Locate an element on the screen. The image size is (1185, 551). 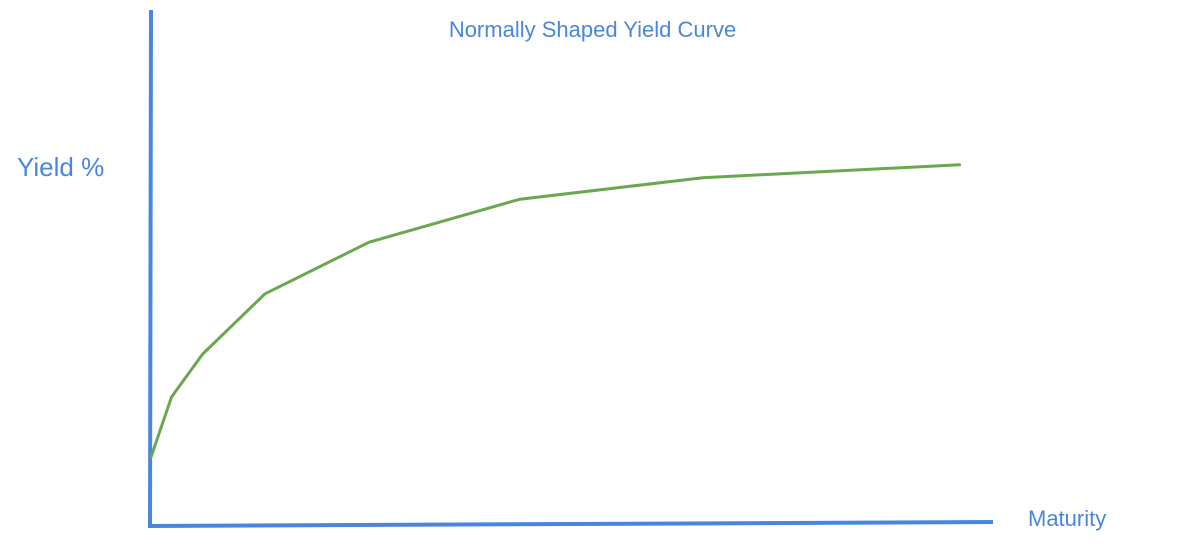
y-axis-line is located at coordinates (150, 269).